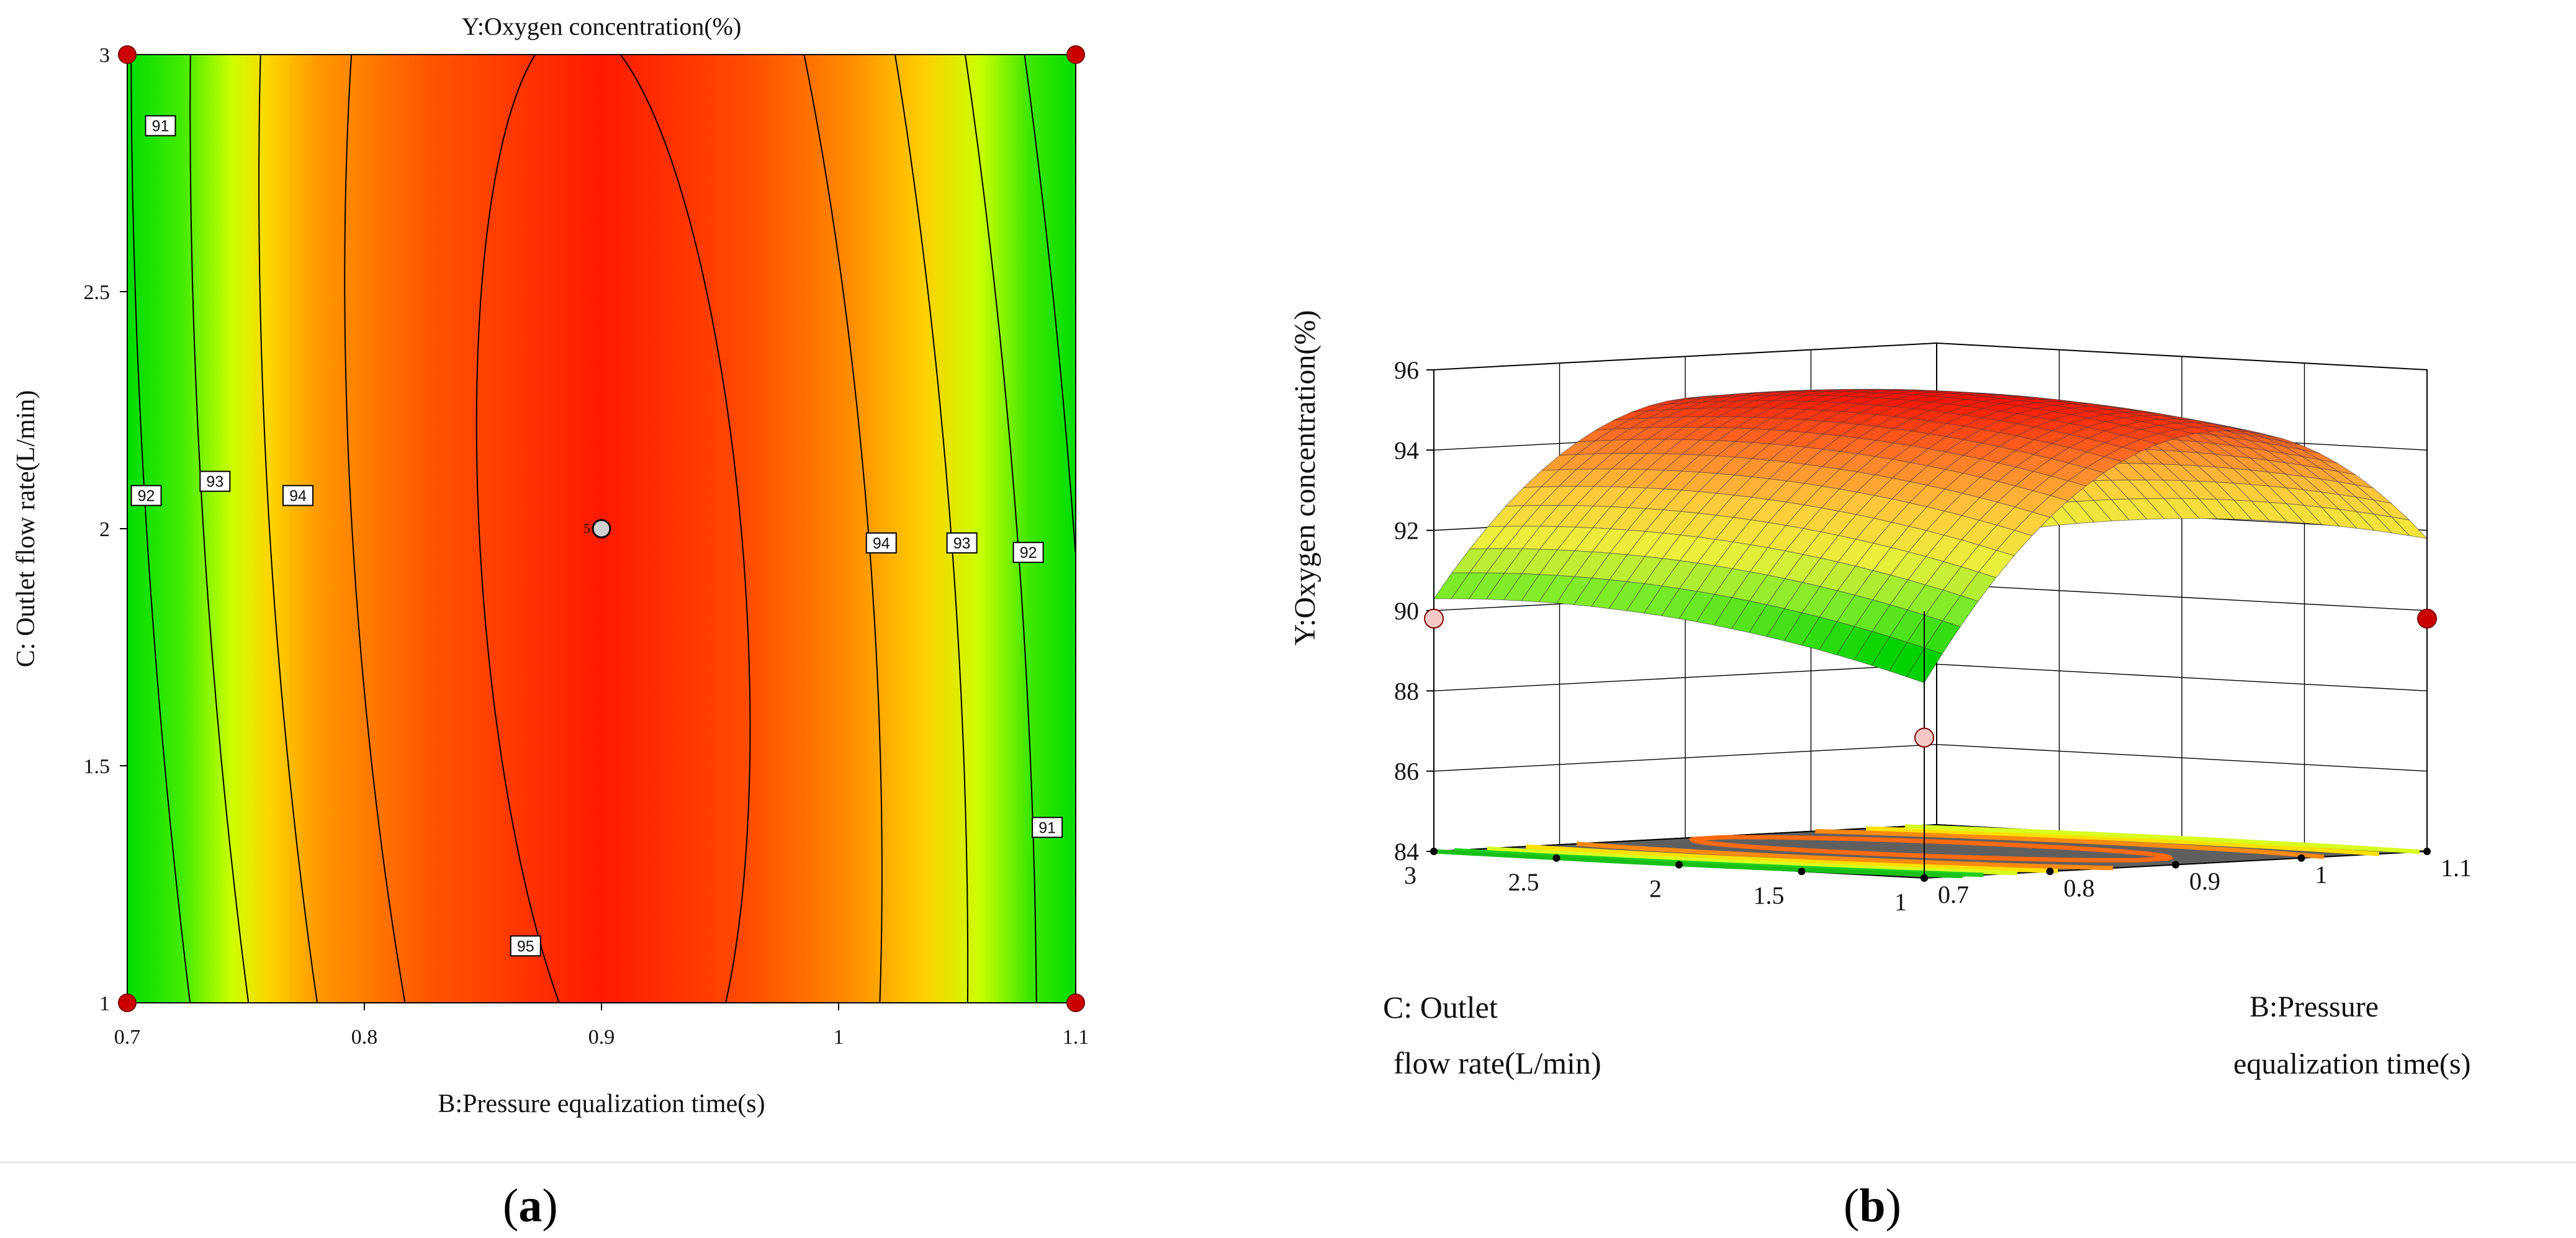  I want to click on x-tick-label: 1, so click(839, 1037).